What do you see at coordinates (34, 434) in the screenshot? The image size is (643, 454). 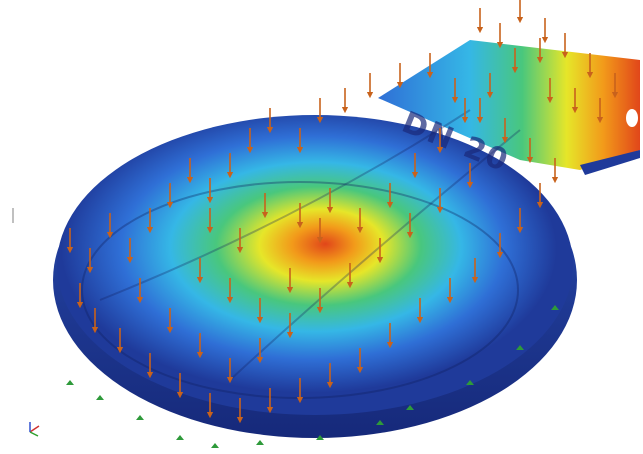 I see `axis-y-line` at bounding box center [34, 434].